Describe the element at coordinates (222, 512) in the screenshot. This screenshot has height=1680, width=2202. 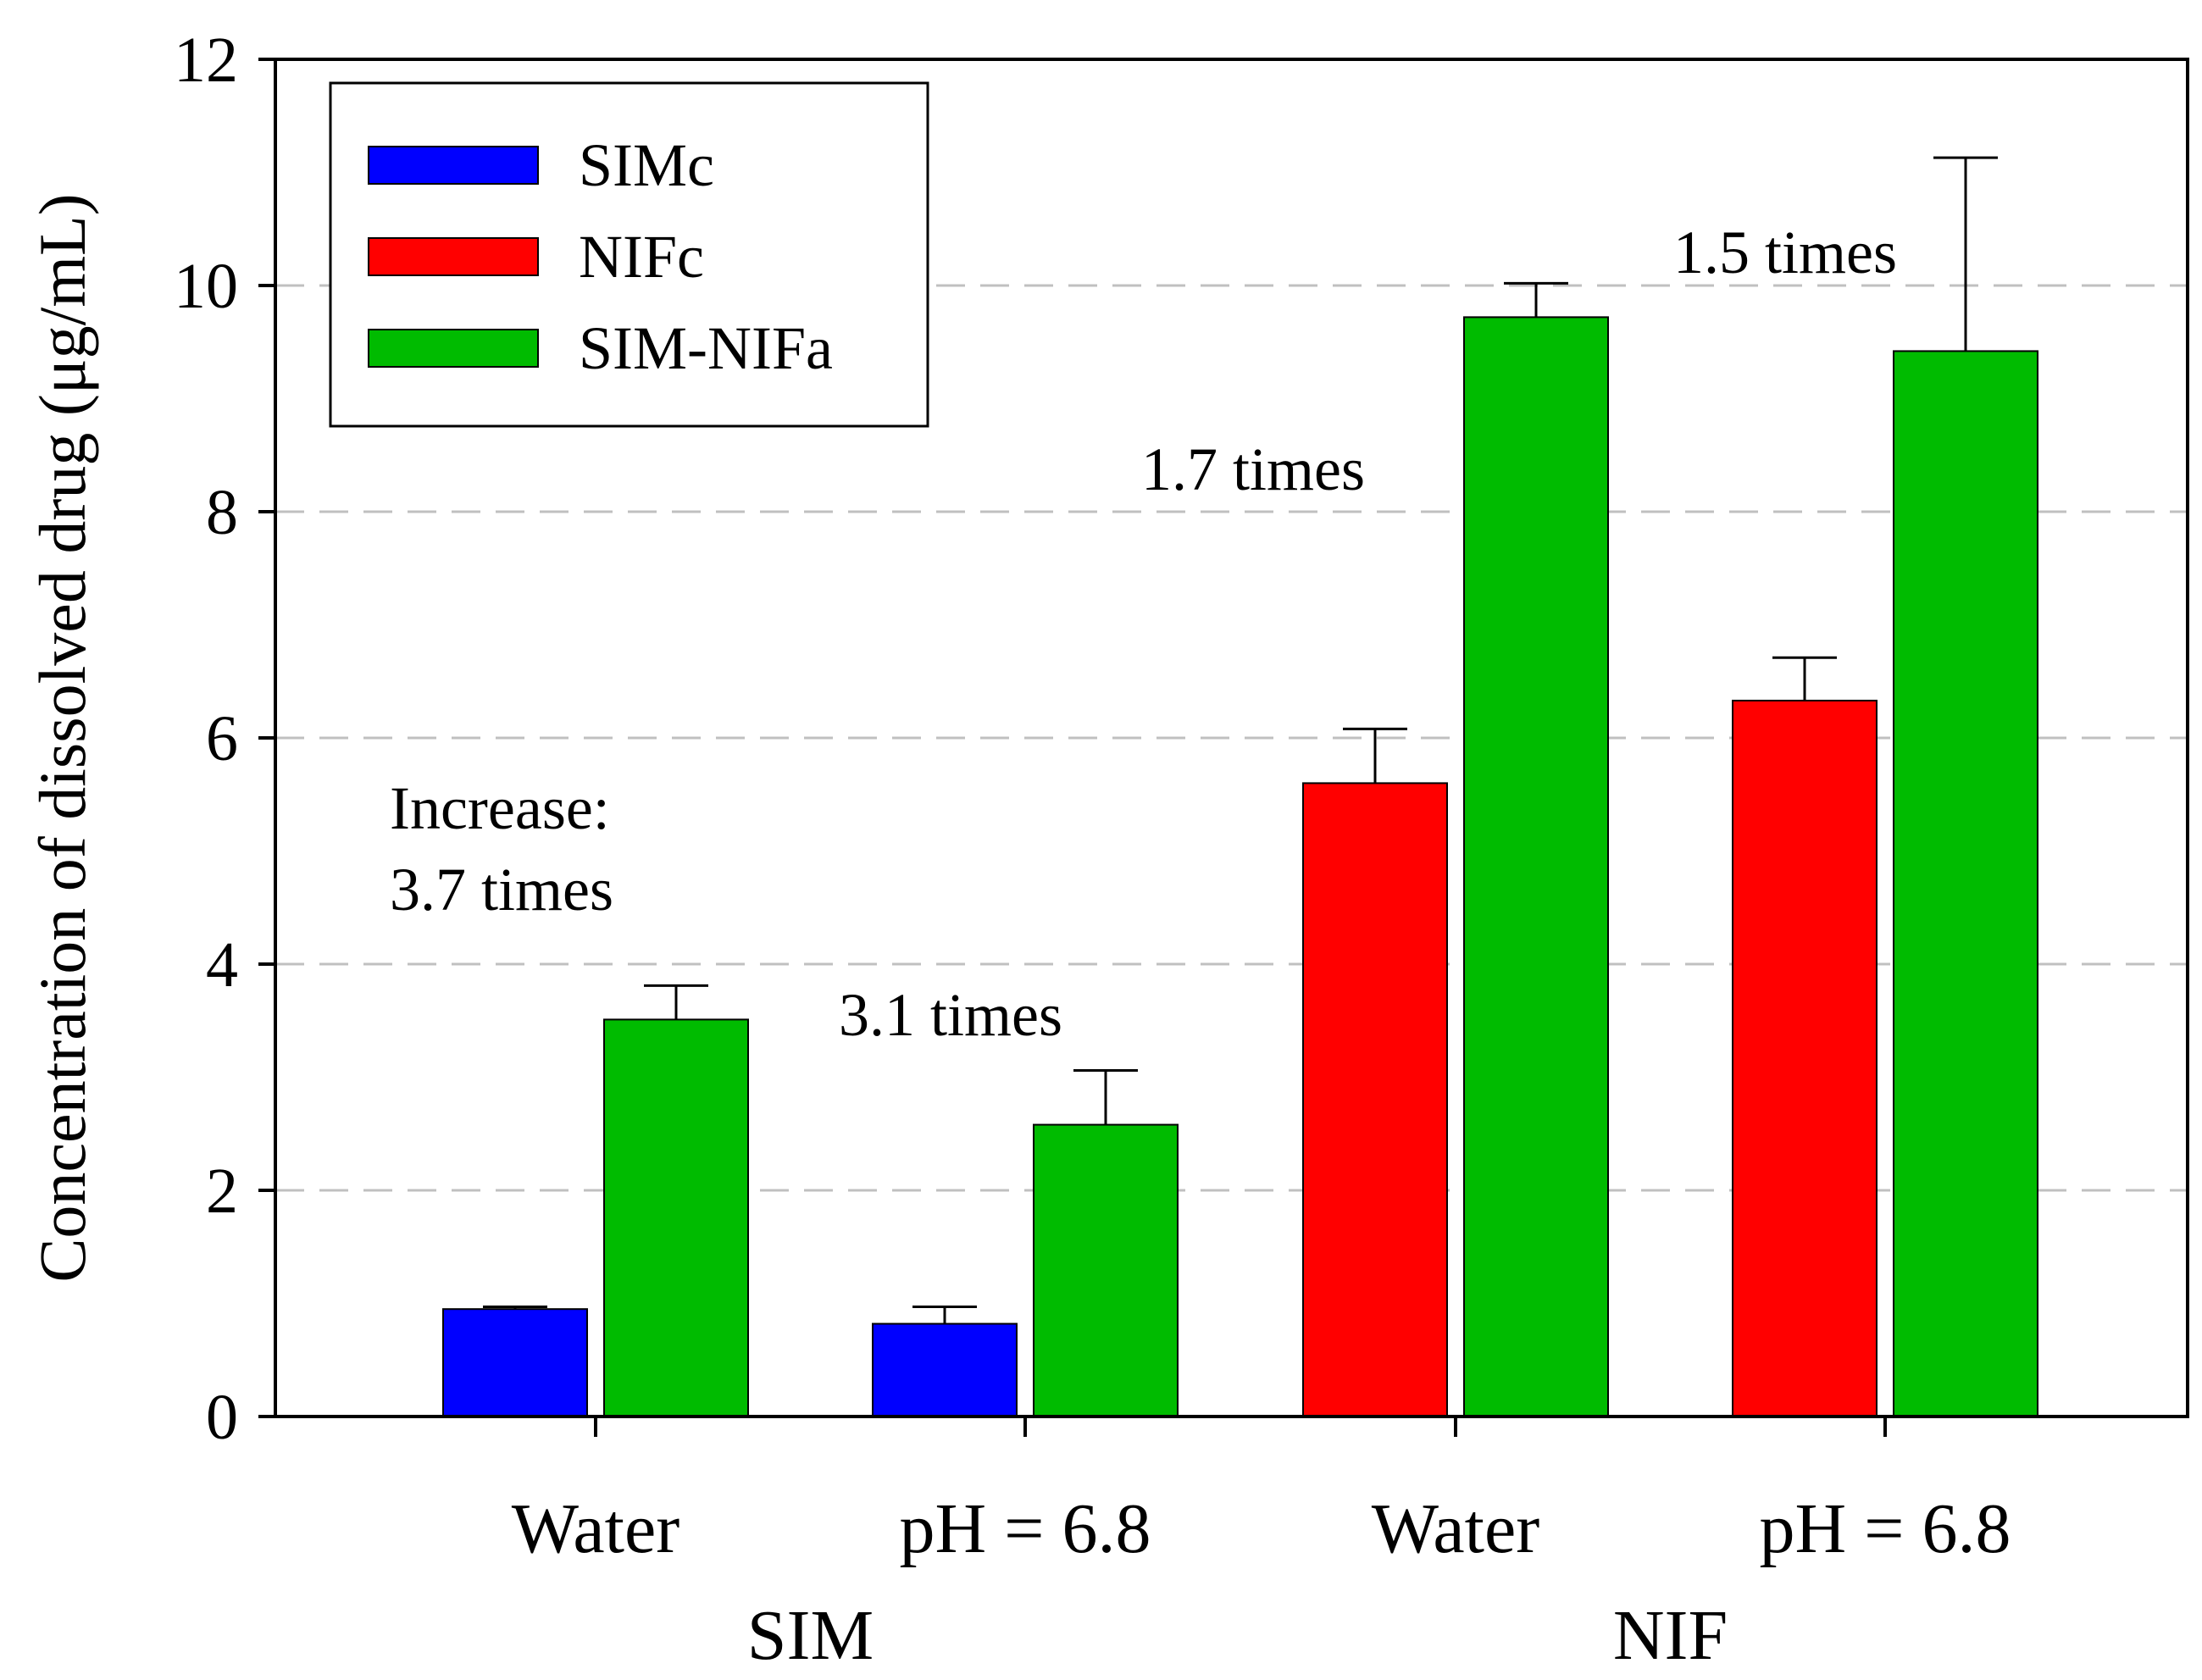
I see `y-tick-label: 8` at that location.